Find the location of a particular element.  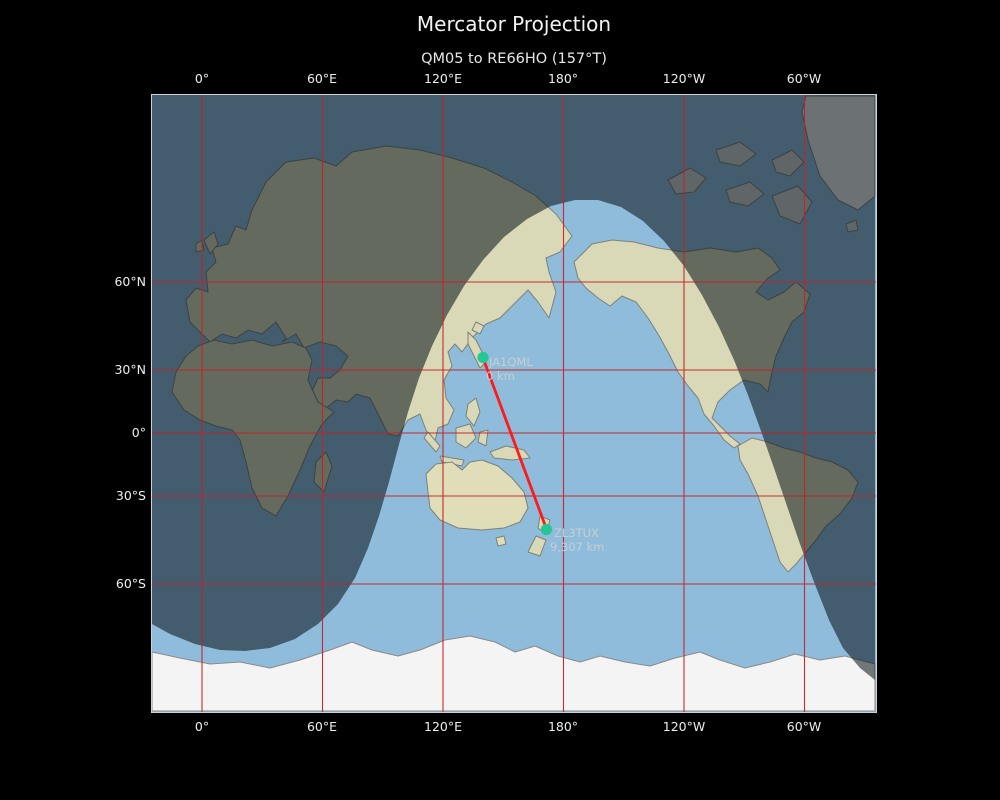

page-title: Mercator Projection is located at coordinates (514, 24).